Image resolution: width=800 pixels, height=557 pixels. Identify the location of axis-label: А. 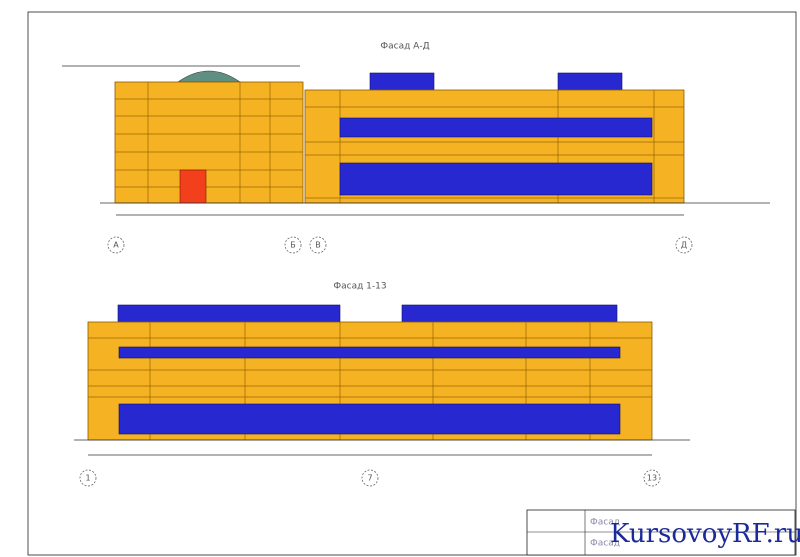
(116, 245).